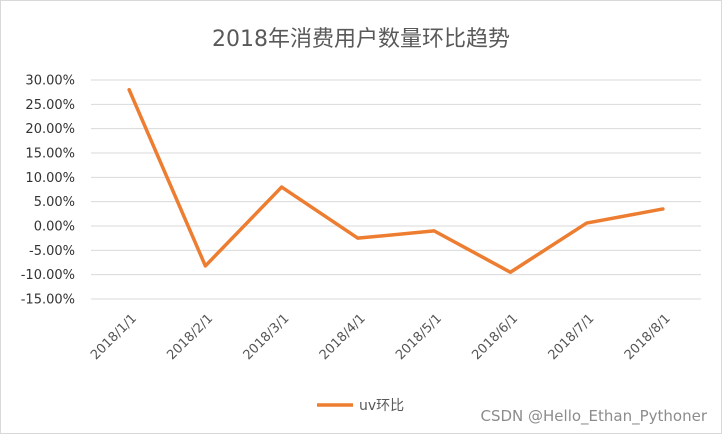  I want to click on watermark: CSDN @Hello_Ethan_Pythoner, so click(593, 416).